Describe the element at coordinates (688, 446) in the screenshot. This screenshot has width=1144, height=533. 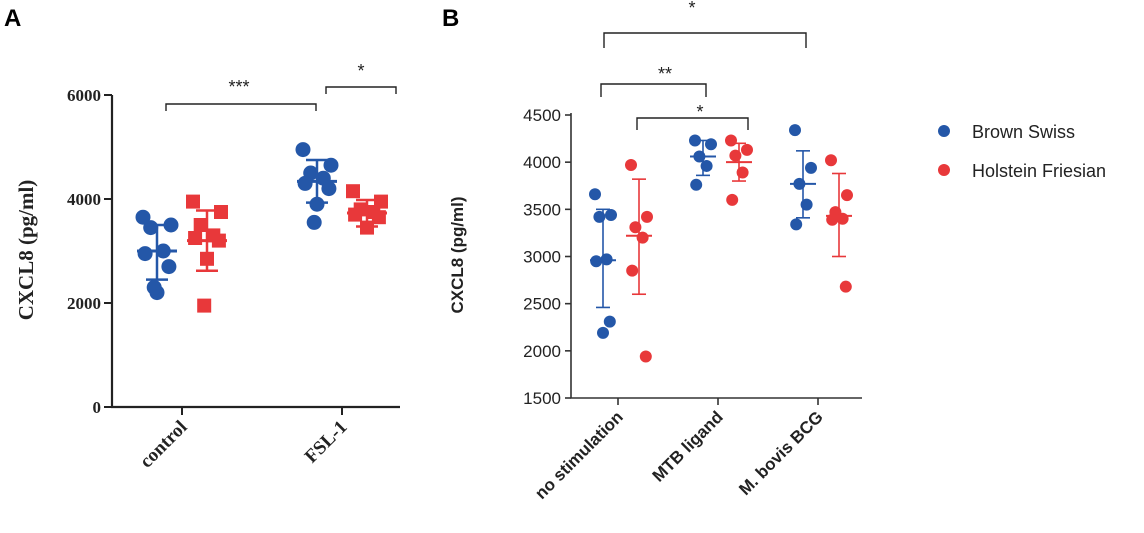
I see `chart-b-category-label: MTB ligand` at that location.